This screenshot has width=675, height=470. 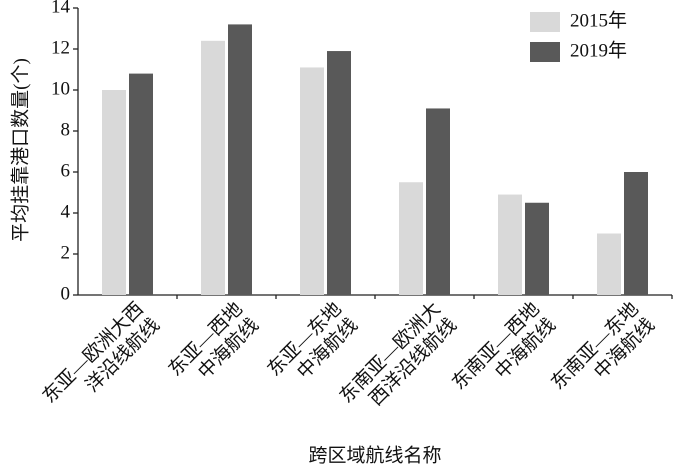 I want to click on y-axis-title: 平均挂靠港口数量(个), so click(x=20, y=150).